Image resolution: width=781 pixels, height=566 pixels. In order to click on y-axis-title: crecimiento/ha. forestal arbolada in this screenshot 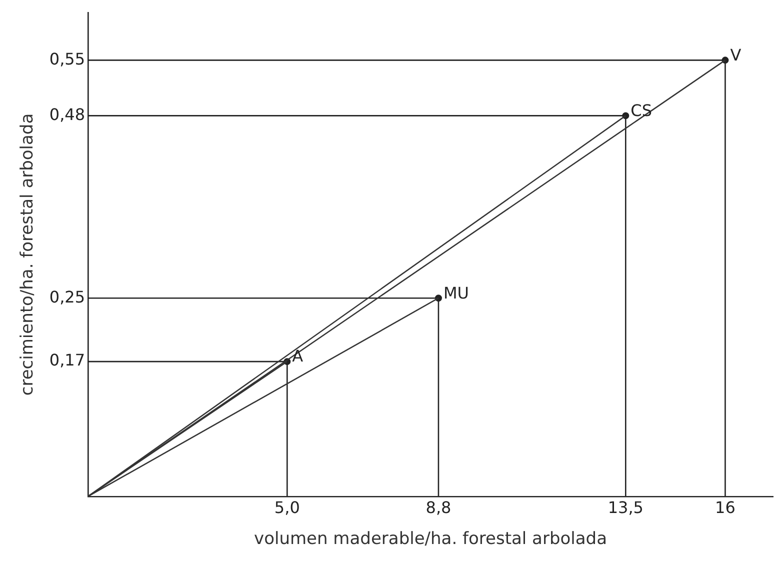, I will do `click(28, 254)`.